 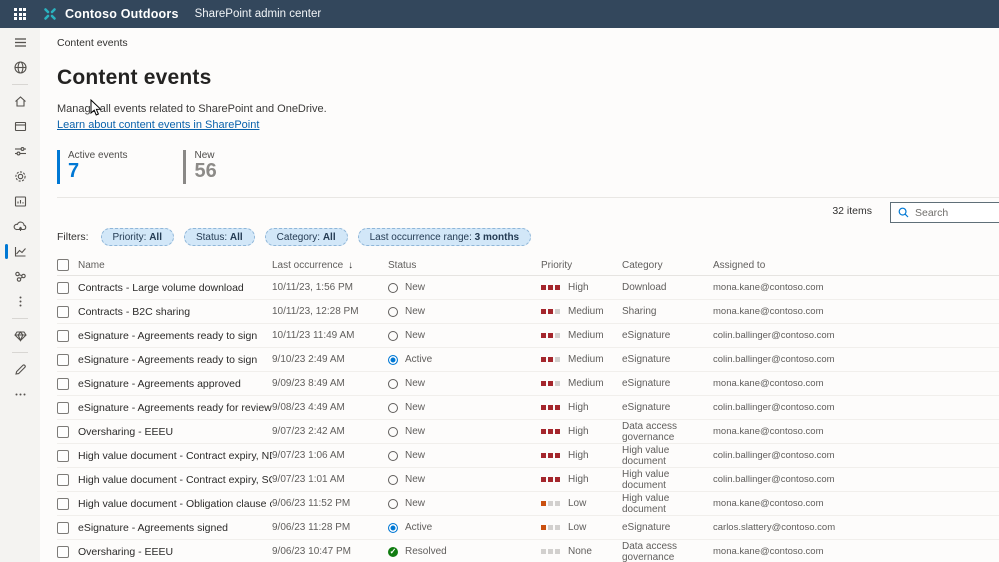 I want to click on search-input: Search, so click(x=944, y=212).